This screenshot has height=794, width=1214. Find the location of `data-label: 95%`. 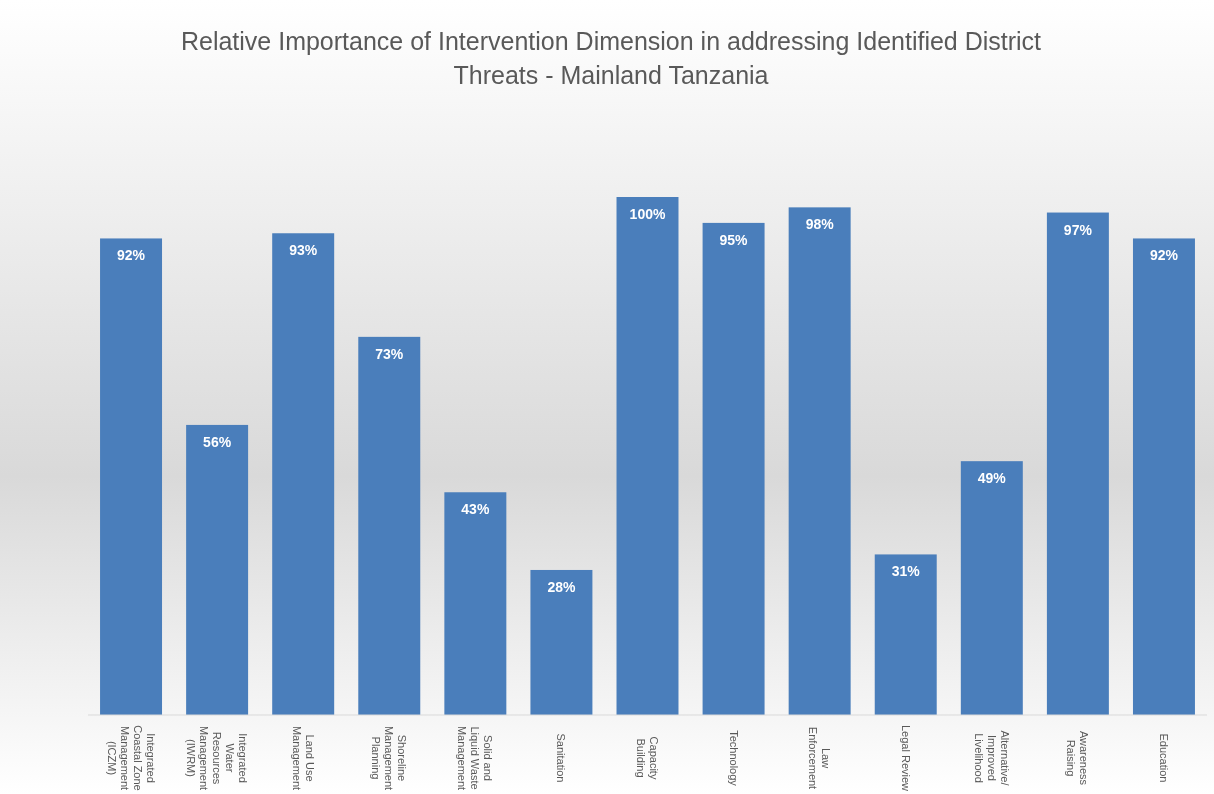

data-label: 95% is located at coordinates (734, 239).